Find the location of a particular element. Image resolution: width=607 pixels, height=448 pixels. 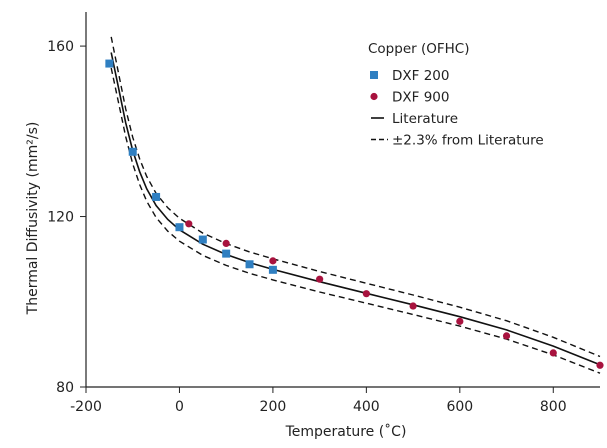

legend-title: Copper (OFHC) is located at coordinates (418, 49).